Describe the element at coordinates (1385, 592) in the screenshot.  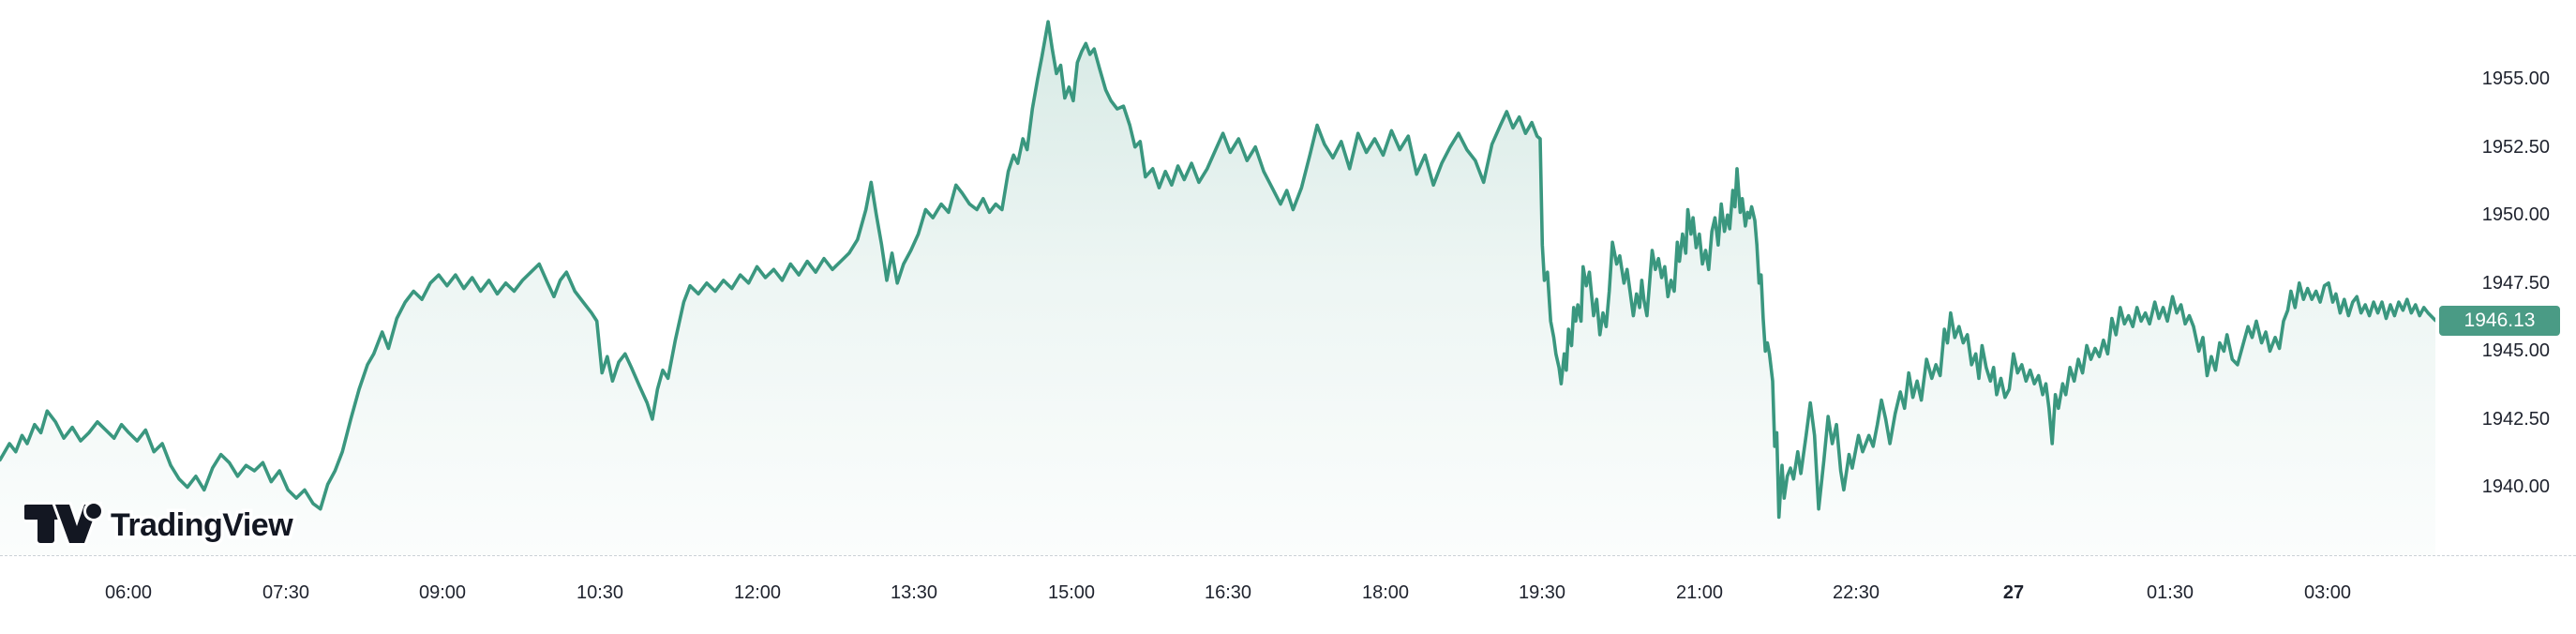
I see `time-tick-label: 18:00` at that location.